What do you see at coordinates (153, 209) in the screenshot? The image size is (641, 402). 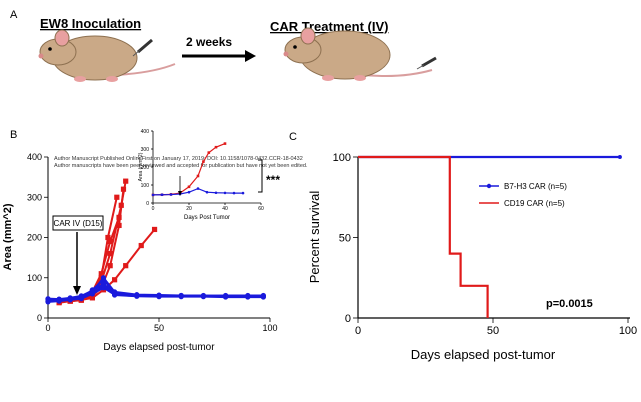 I see `inset-xtick-label: 0` at bounding box center [153, 209].